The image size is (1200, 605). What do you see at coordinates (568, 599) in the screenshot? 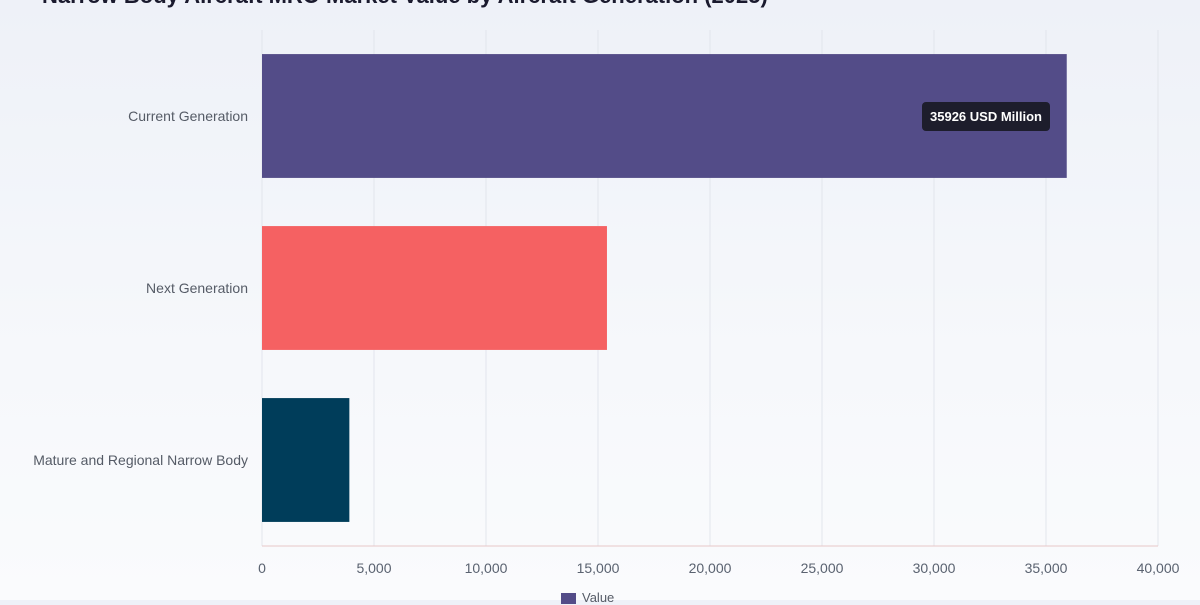
I see `legend-swatch` at bounding box center [568, 599].